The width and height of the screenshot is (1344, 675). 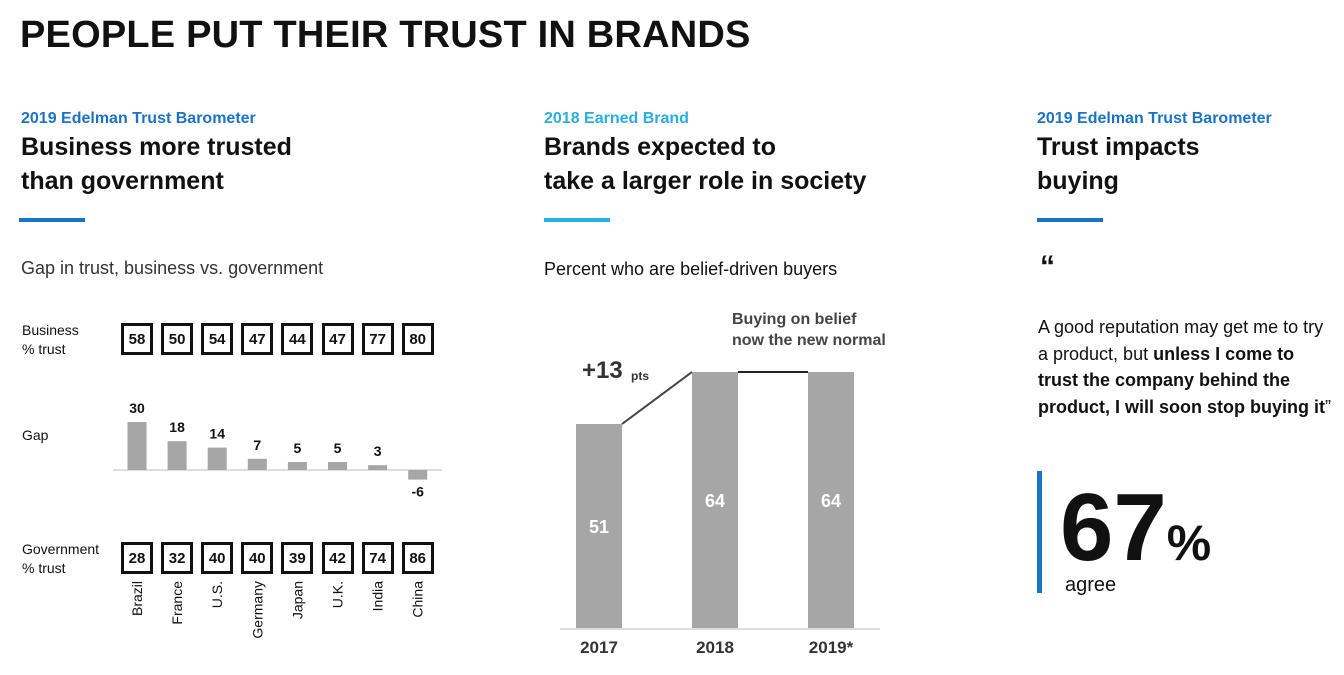 What do you see at coordinates (177, 603) in the screenshot?
I see `country-label: France` at bounding box center [177, 603].